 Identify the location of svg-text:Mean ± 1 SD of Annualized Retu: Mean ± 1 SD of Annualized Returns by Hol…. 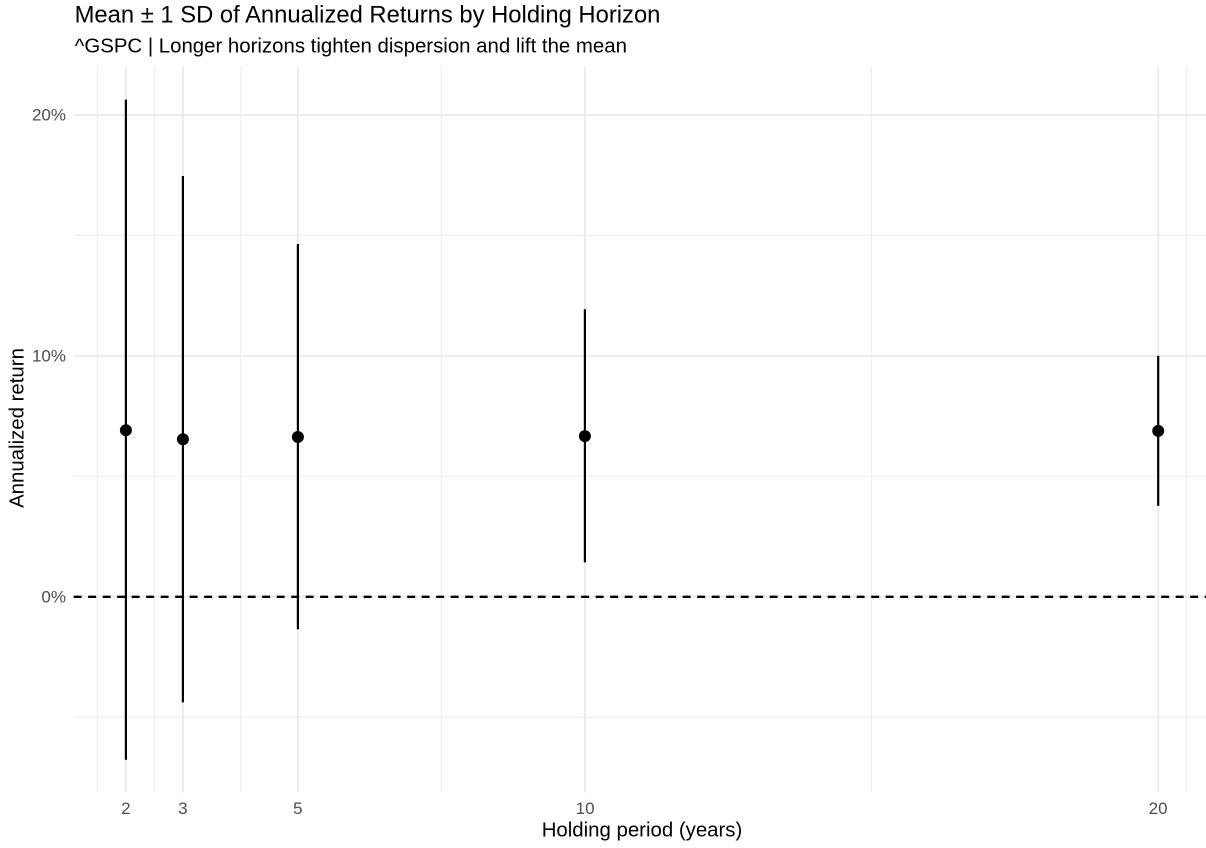
(368, 15).